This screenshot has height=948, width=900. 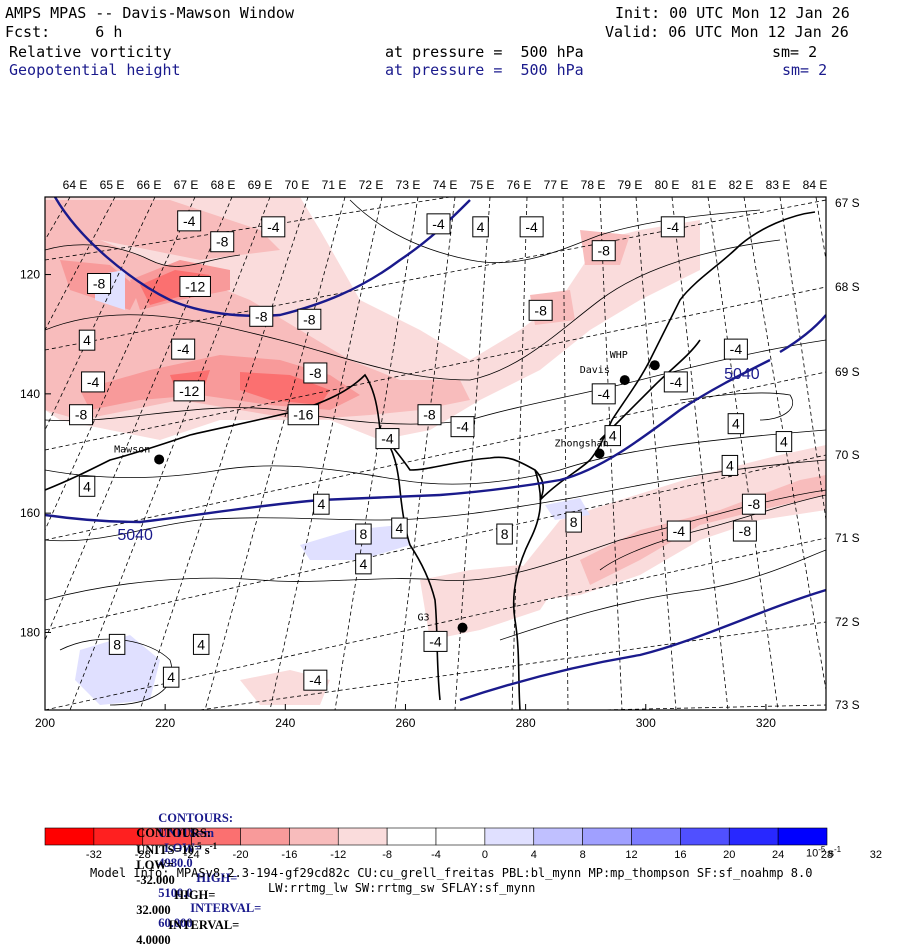 I want to click on colorbar-label-6: -8, so click(x=387, y=855).